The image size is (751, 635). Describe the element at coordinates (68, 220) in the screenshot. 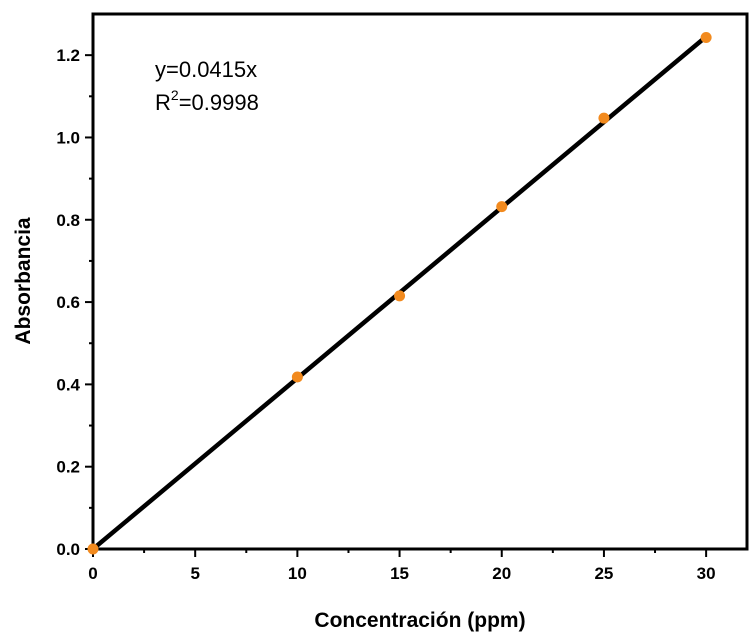

I see `y-tick-label: 0.8` at that location.